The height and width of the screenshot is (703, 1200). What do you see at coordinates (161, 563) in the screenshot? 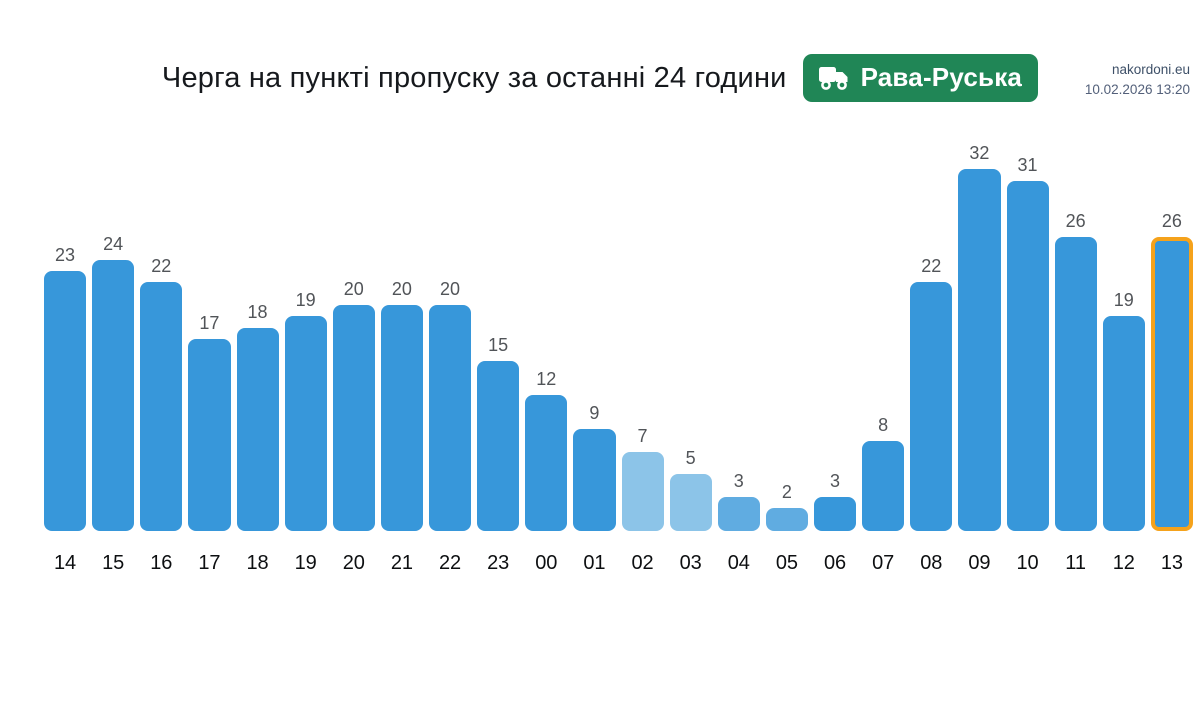
I see `x-axis-label: 16` at bounding box center [161, 563].